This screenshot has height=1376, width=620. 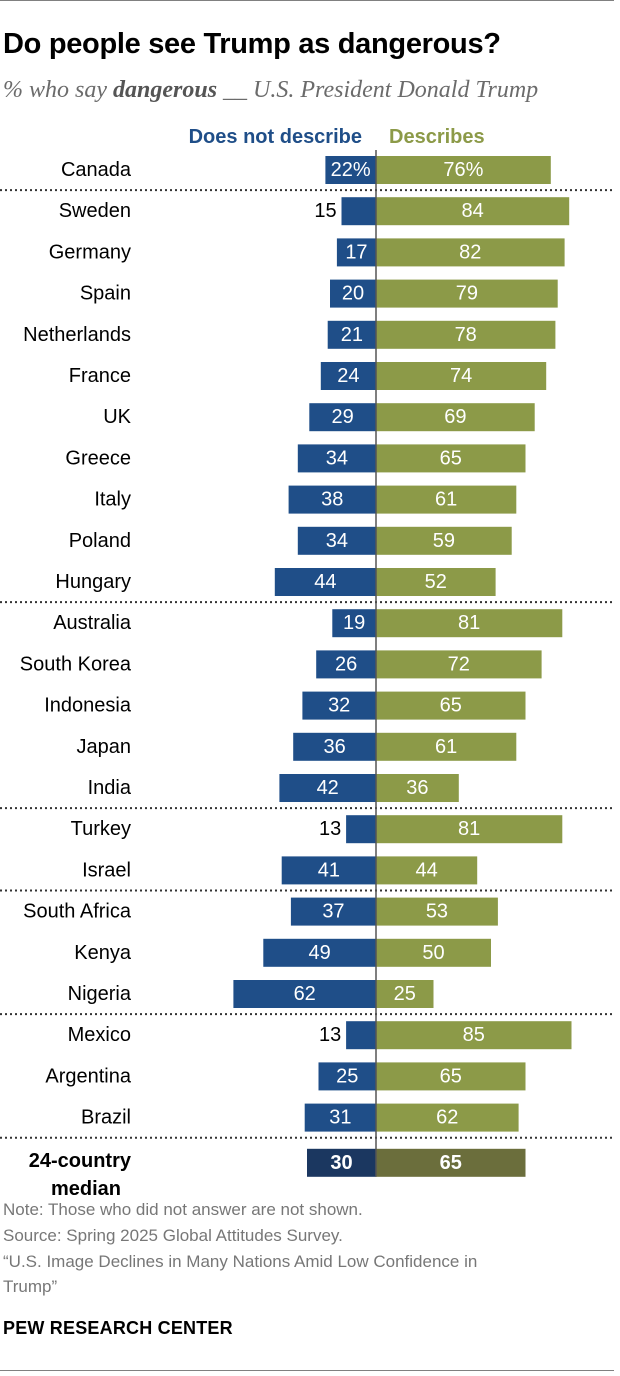 What do you see at coordinates (341, 1163) in the screenshot?
I see `data-label-median-does-not-describe: 30` at bounding box center [341, 1163].